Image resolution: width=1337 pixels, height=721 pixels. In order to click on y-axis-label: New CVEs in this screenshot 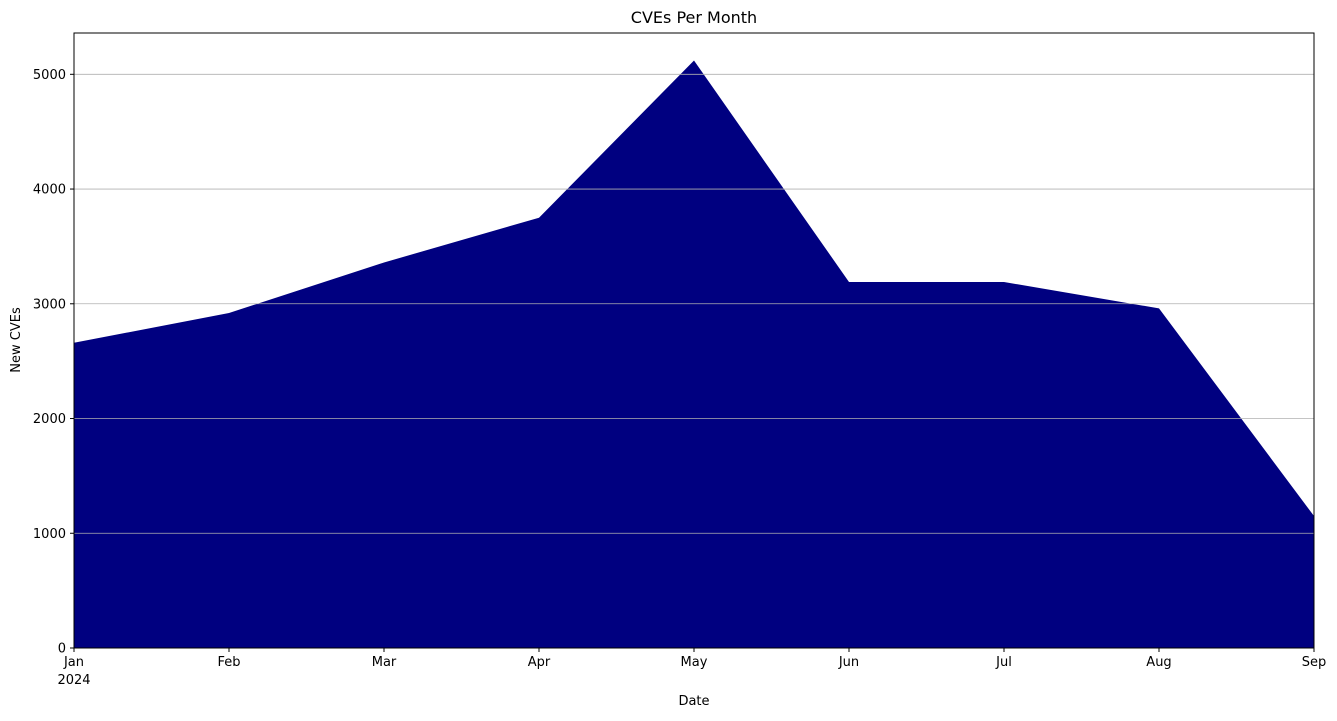, I will do `click(16, 340)`.